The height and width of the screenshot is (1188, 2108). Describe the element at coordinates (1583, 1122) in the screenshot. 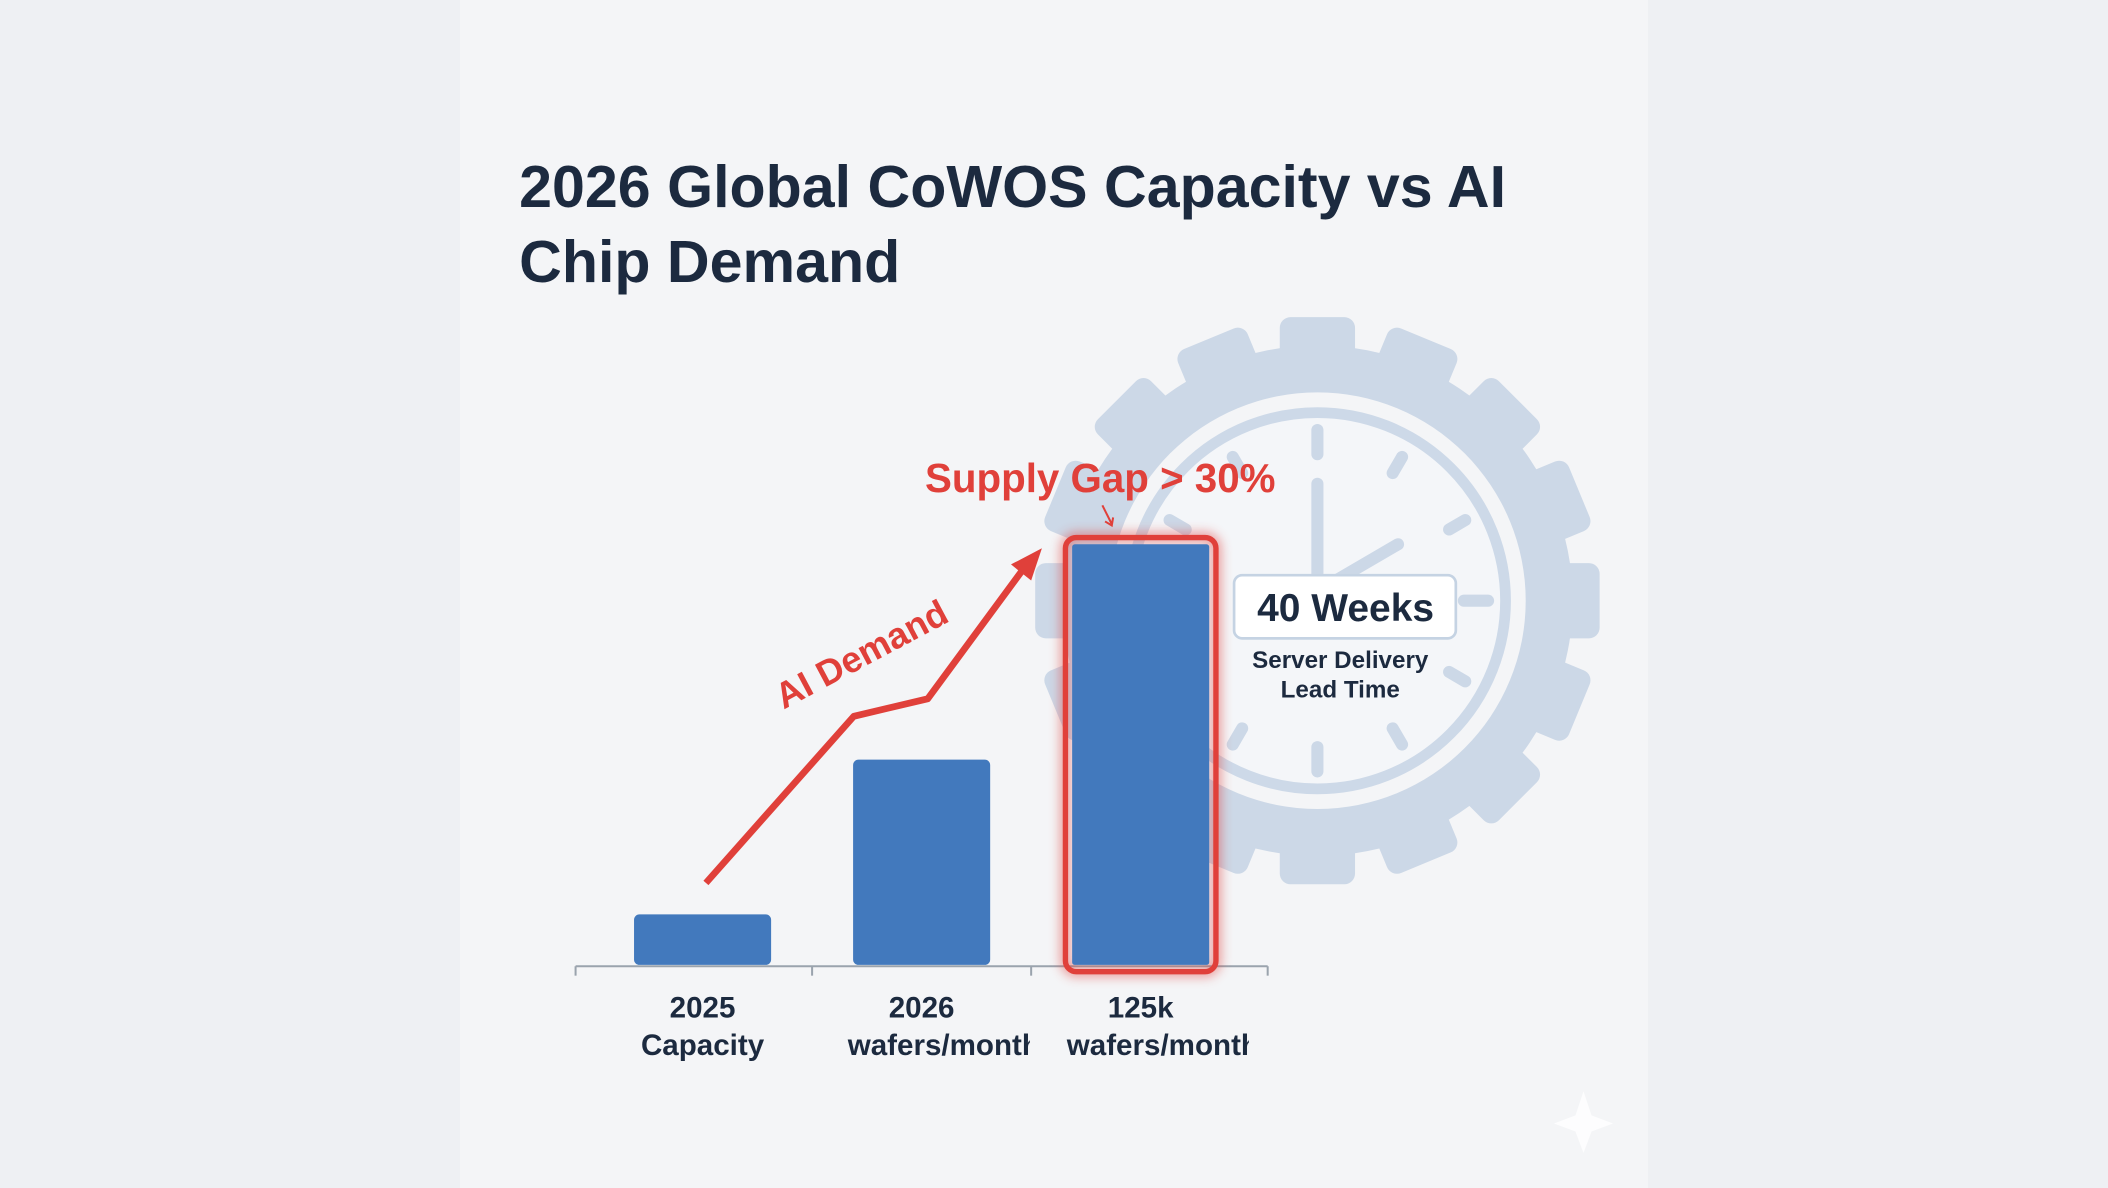

I see `sparkle` at that location.